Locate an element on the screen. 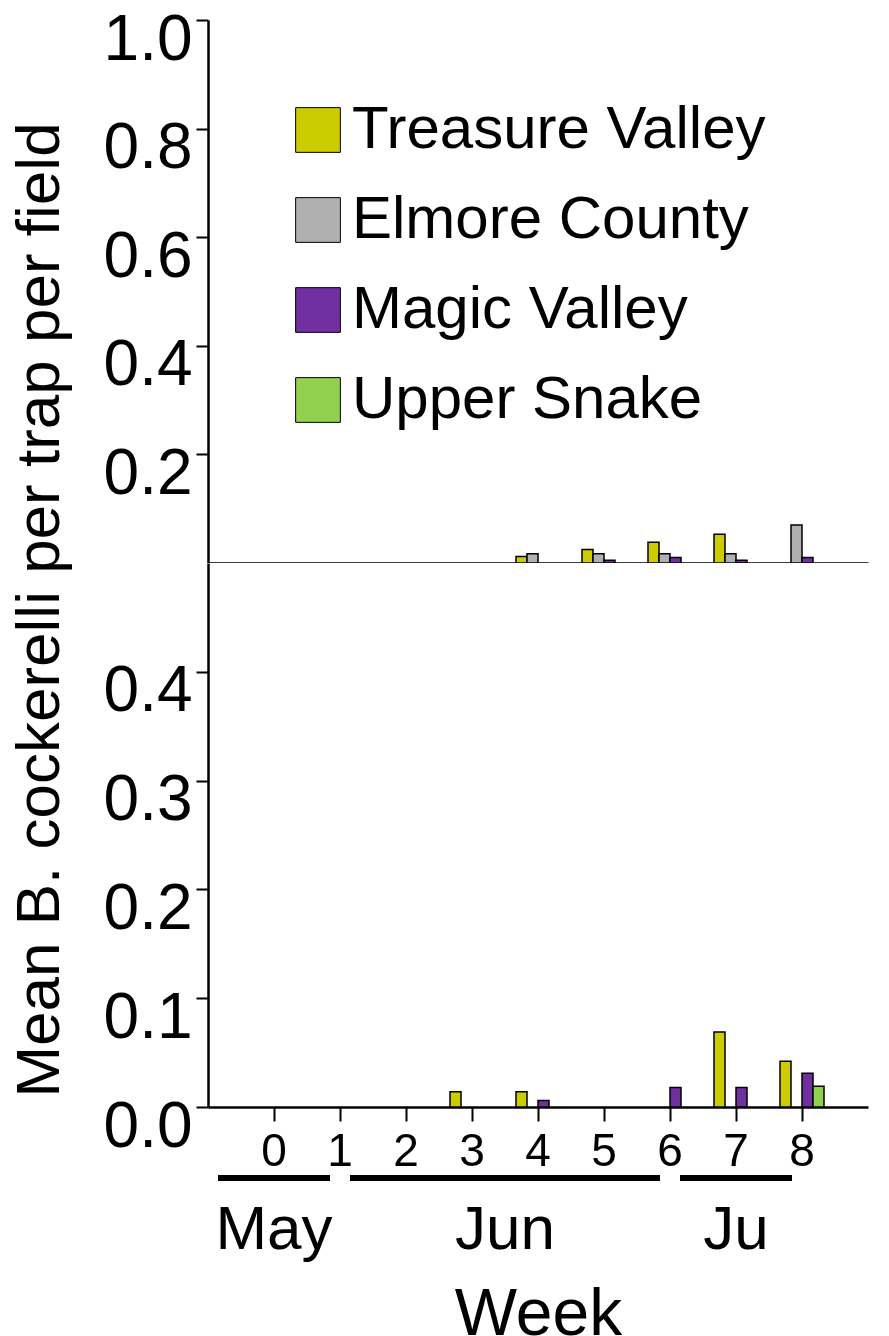 The image size is (889, 1336). y-tick-label: 1.0 is located at coordinates (148, 37).